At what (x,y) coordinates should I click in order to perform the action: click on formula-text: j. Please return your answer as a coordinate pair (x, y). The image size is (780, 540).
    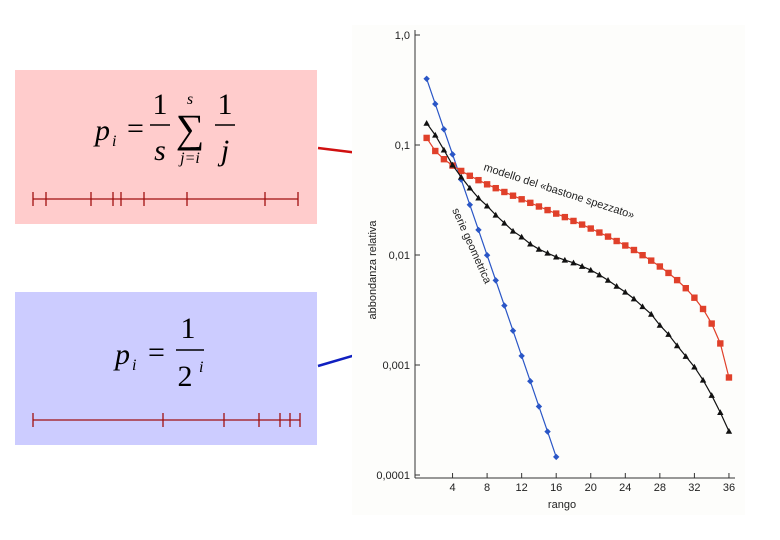
    Looking at the image, I should click on (223, 150).